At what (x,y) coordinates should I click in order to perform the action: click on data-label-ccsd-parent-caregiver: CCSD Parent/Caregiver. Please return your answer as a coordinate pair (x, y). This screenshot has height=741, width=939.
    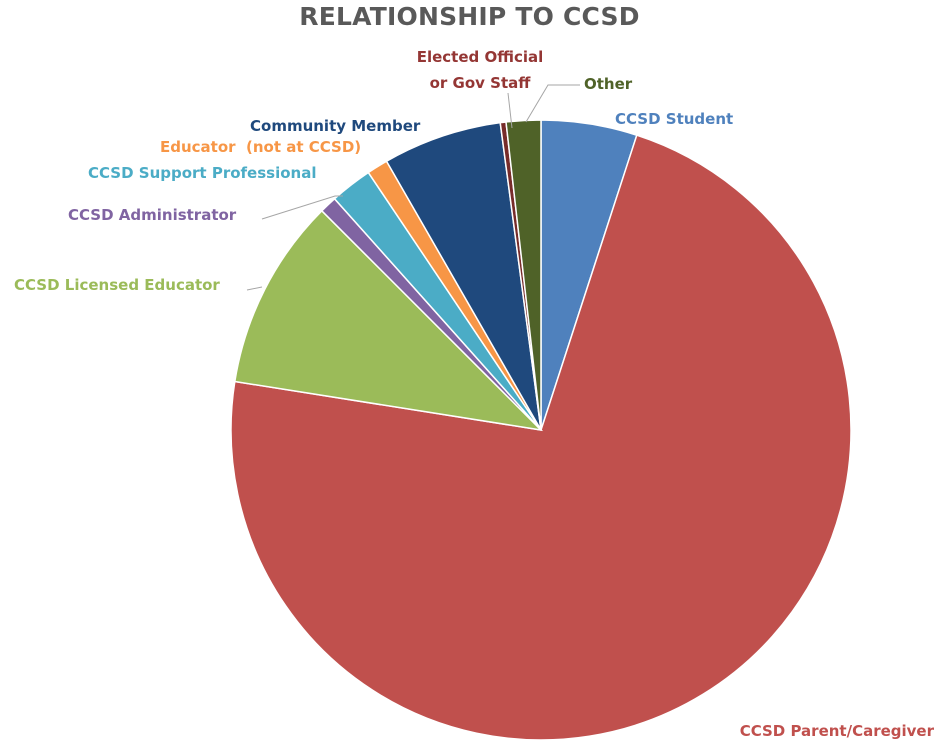
    Looking at the image, I should click on (837, 731).